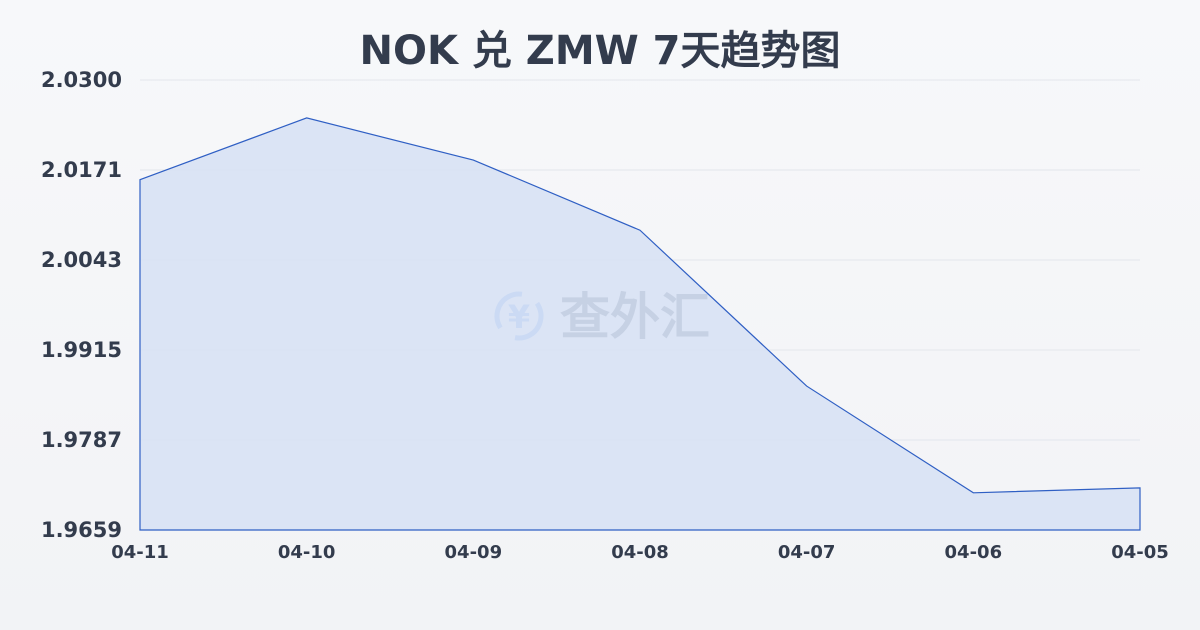 The width and height of the screenshot is (1200, 630). Describe the element at coordinates (307, 552) in the screenshot. I see `x-tick-label: 04-10` at that location.